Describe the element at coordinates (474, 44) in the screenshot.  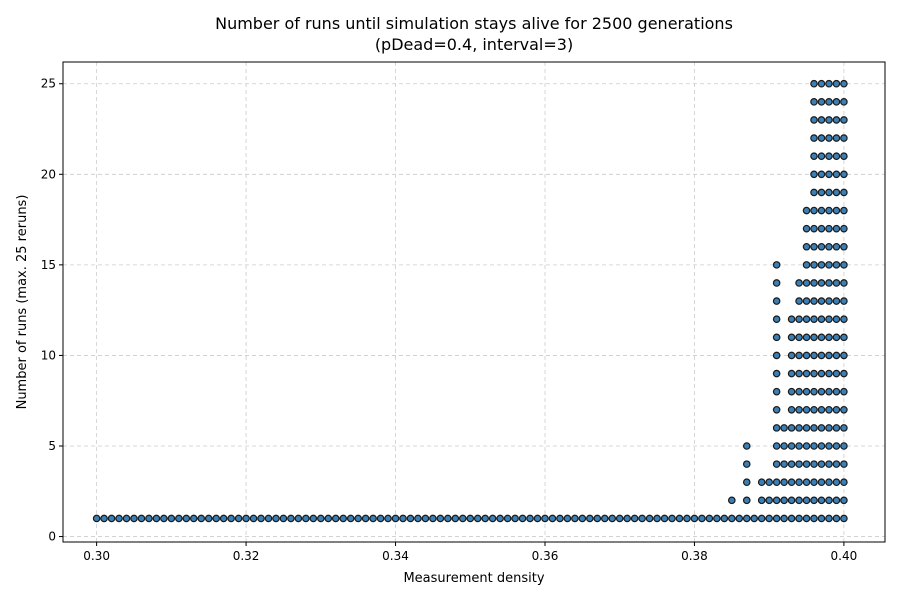
I see `chart-title-line2: (pDead=0.4, interval=3)` at that location.